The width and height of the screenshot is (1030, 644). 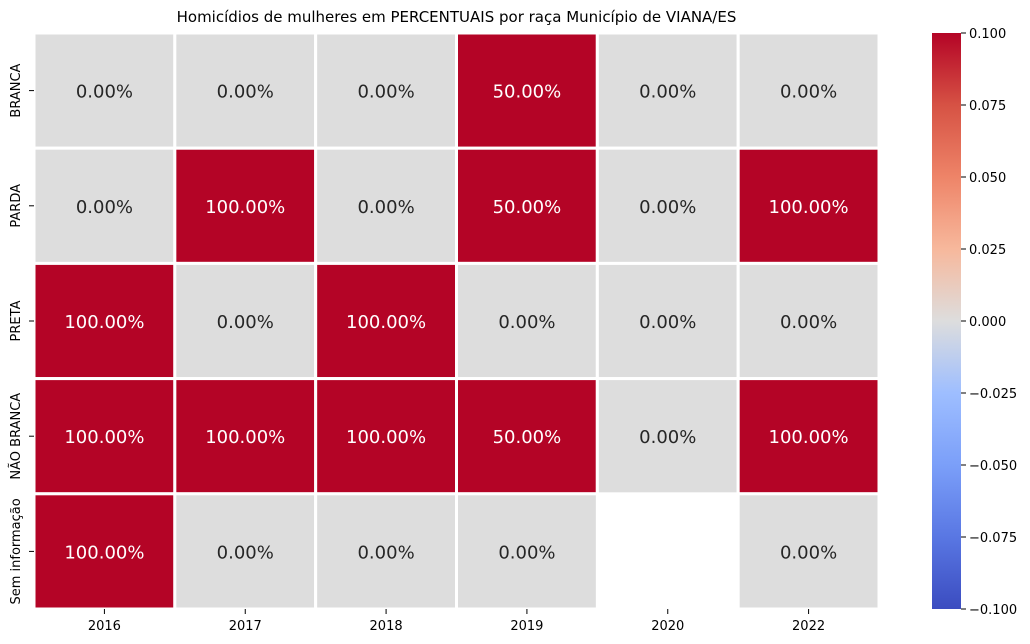 What do you see at coordinates (993, 466) in the screenshot?
I see `colorbar-tick-label: −0.050` at bounding box center [993, 466].